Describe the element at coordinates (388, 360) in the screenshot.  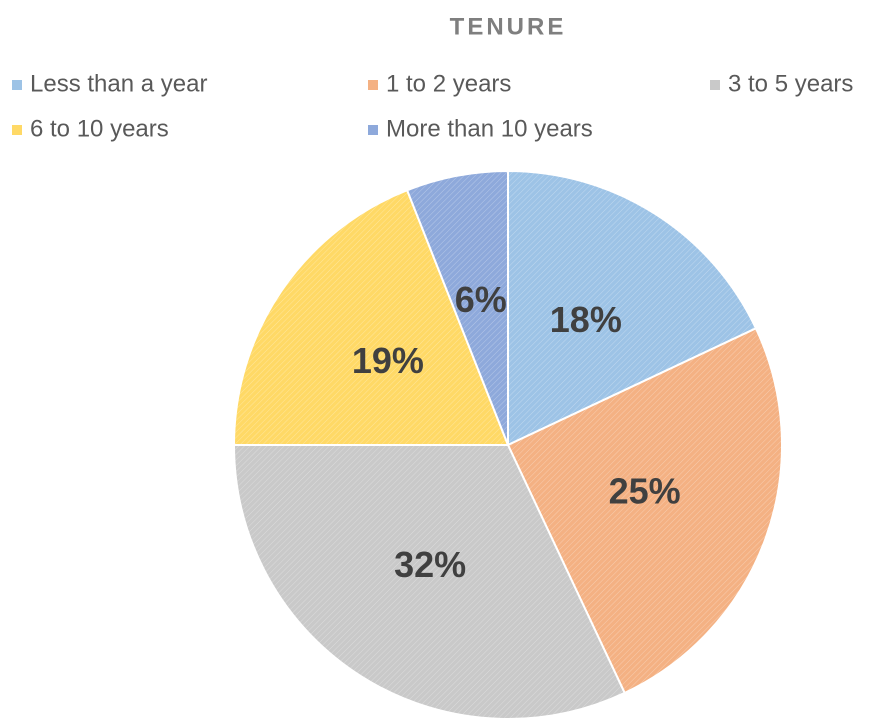
I see `data-label: 19%` at that location.